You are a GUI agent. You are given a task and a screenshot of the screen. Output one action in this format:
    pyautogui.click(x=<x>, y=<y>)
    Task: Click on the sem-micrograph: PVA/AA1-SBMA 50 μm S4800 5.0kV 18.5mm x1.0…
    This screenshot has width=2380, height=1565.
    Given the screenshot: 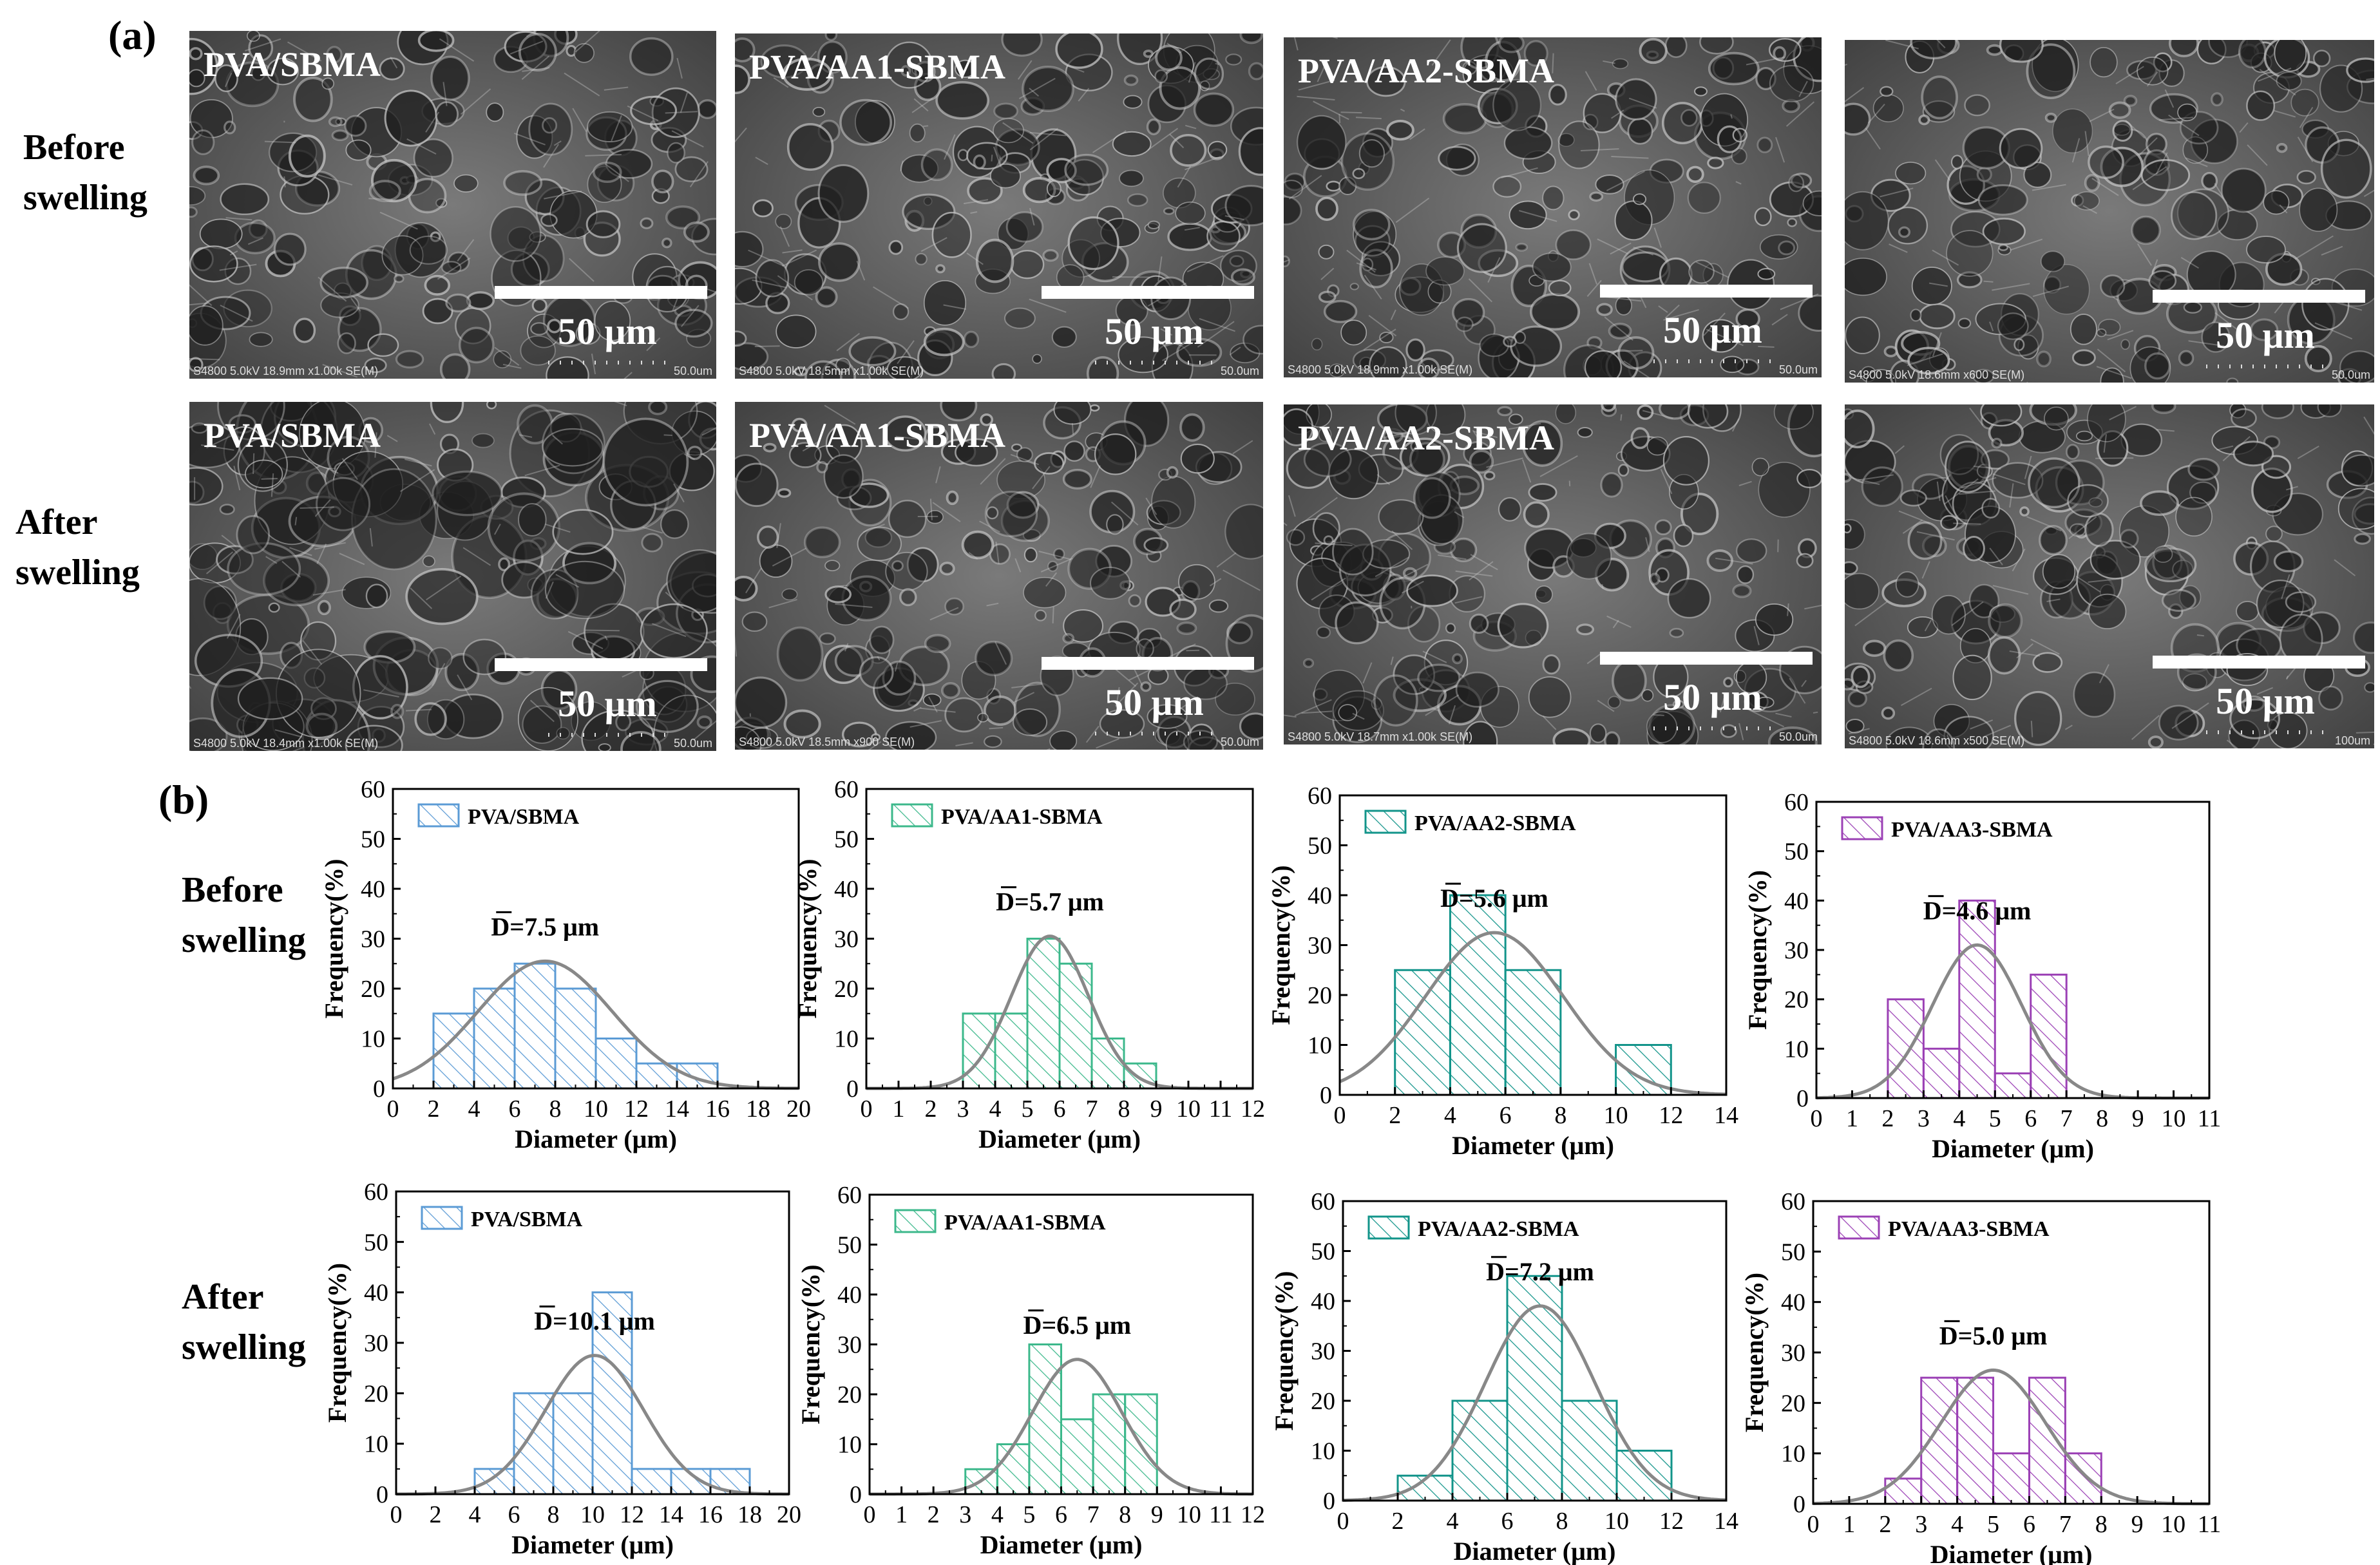 What is the action you would take?
    pyautogui.click(x=999, y=206)
    